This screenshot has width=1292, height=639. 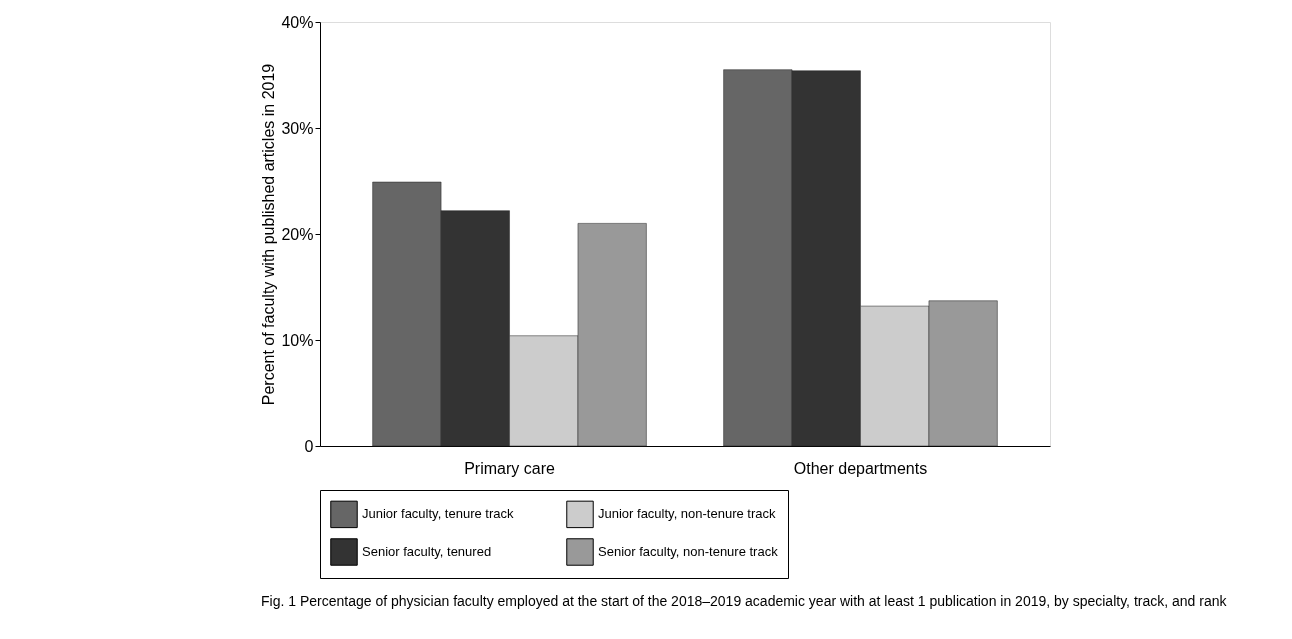 What do you see at coordinates (309, 446) in the screenshot?
I see `y-tick-label: 0` at bounding box center [309, 446].